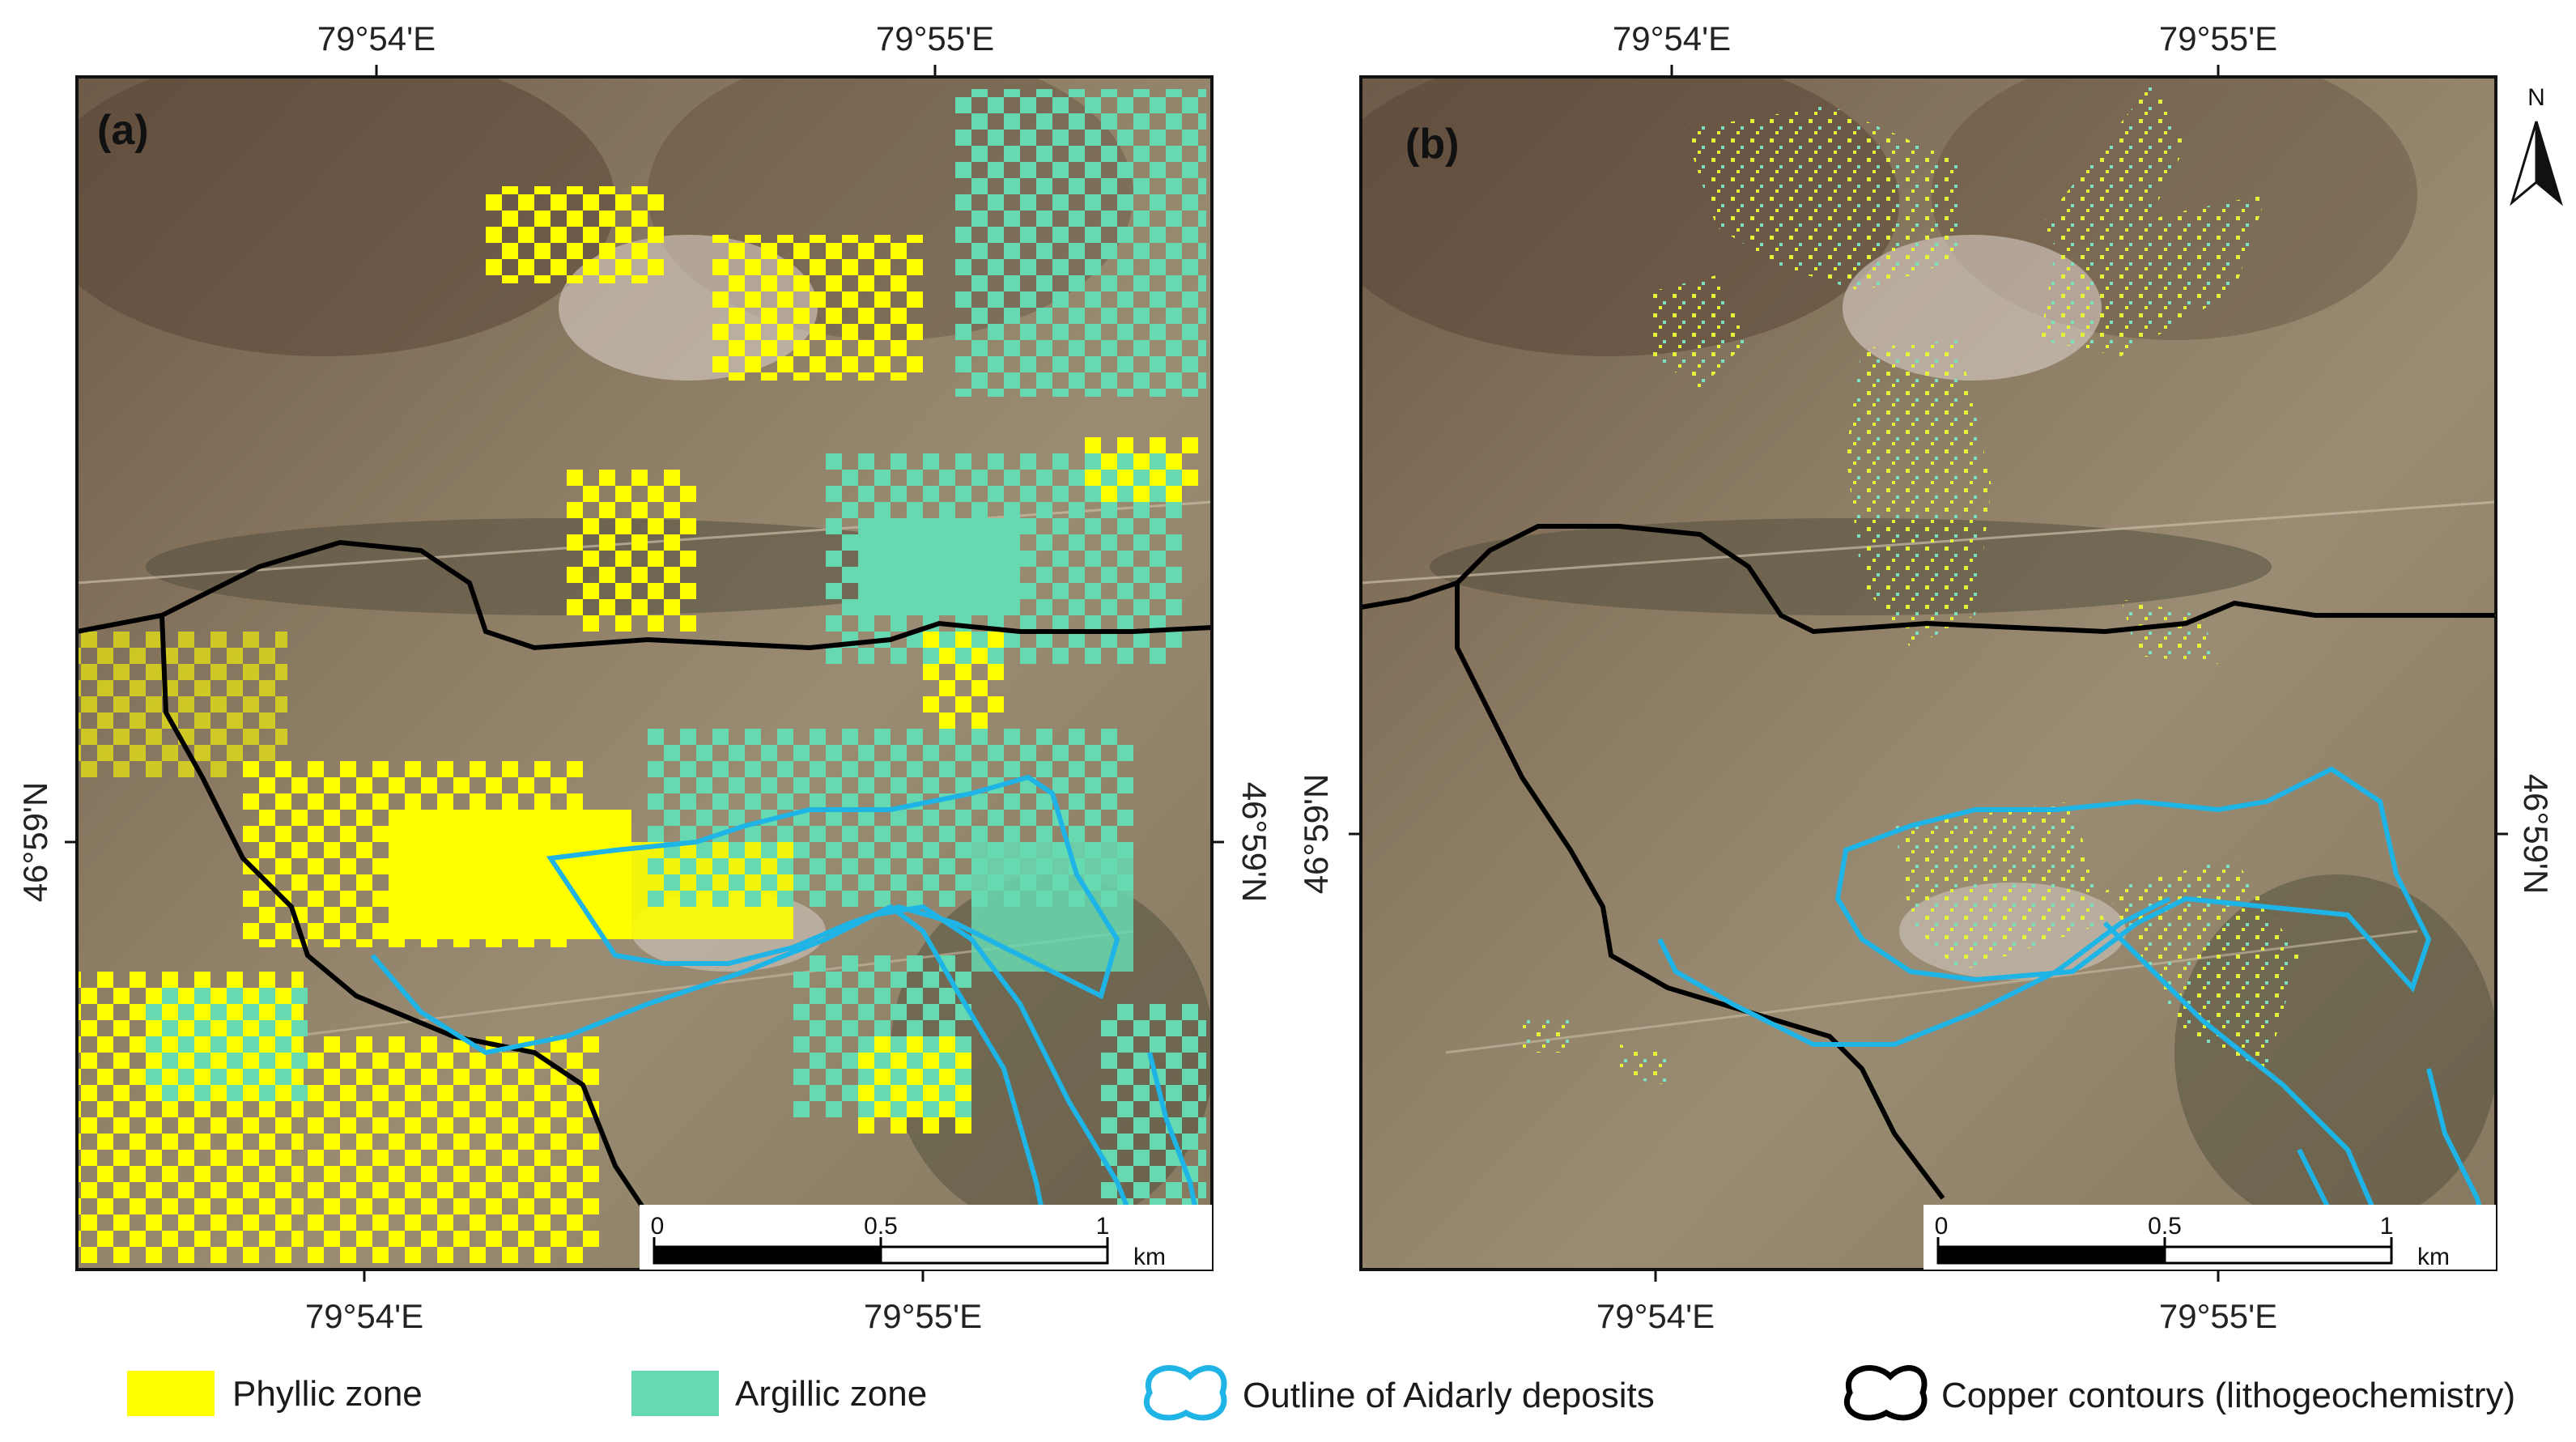 The image size is (2576, 1442). Describe the element at coordinates (2536, 145) in the screenshot. I see `north-arrow-icon: N` at that location.